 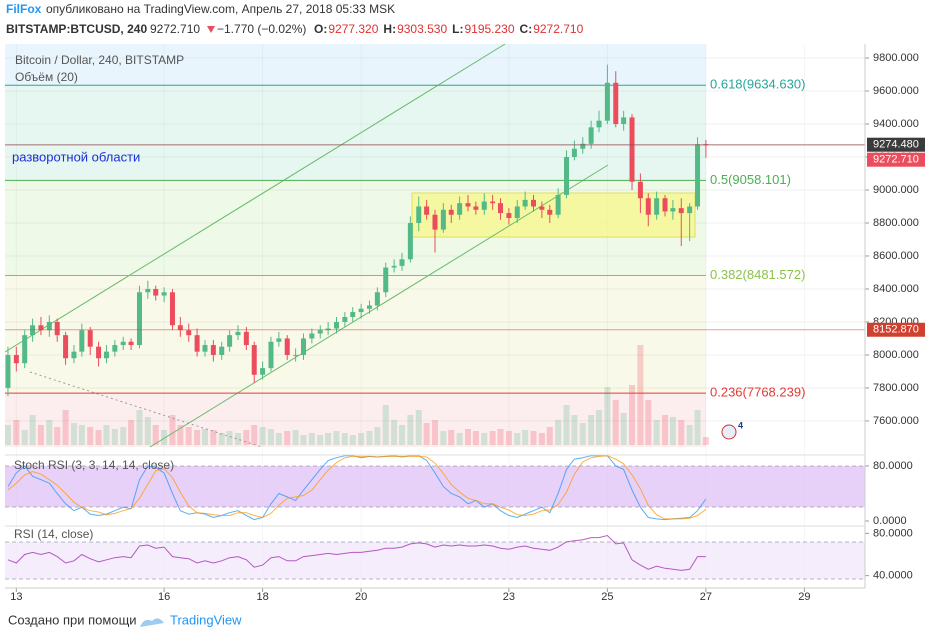 I want to click on x-tick-label: 20, so click(x=361, y=597).